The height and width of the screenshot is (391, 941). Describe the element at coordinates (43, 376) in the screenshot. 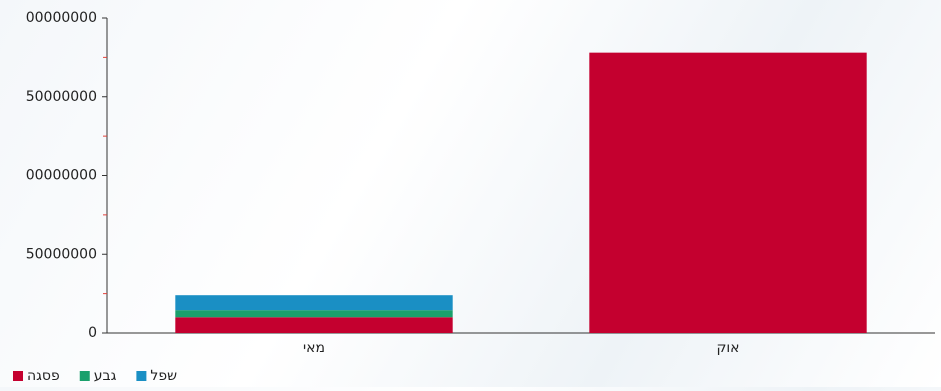

I see `legend-label: פסגה` at that location.